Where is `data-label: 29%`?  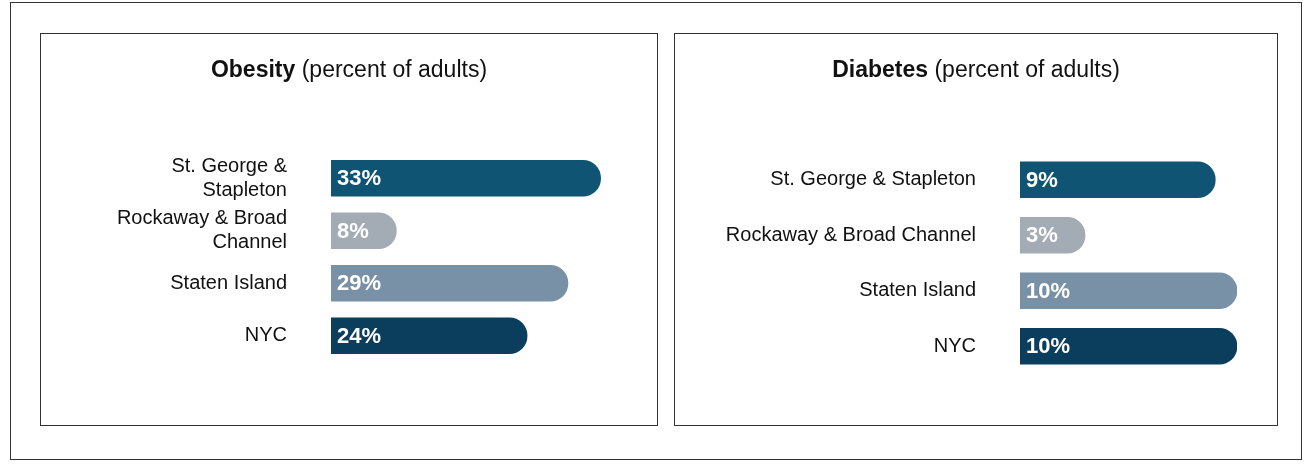
data-label: 29% is located at coordinates (359, 283).